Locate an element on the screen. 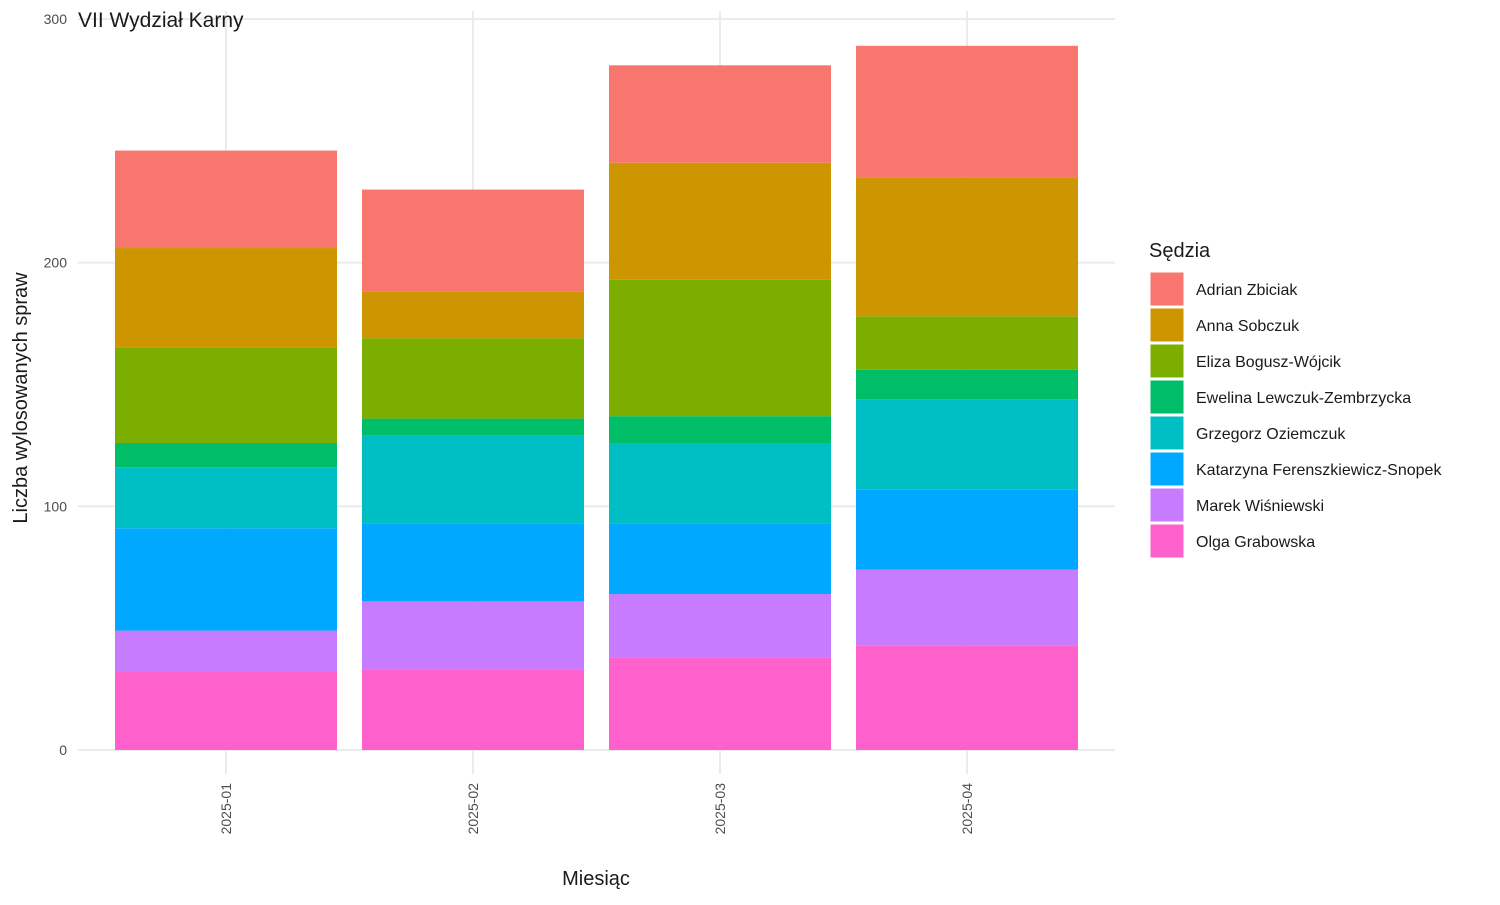  x-axis-title: Miesiąc is located at coordinates (596, 879).